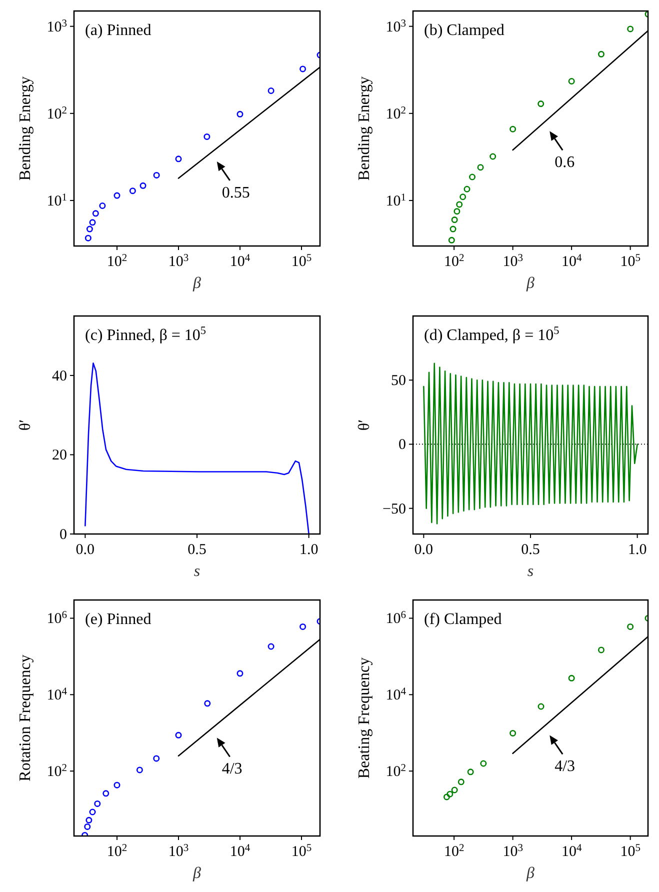 The width and height of the screenshot is (659, 892). Describe the element at coordinates (118, 30) in the screenshot. I see `text: (a) Pinned` at that location.